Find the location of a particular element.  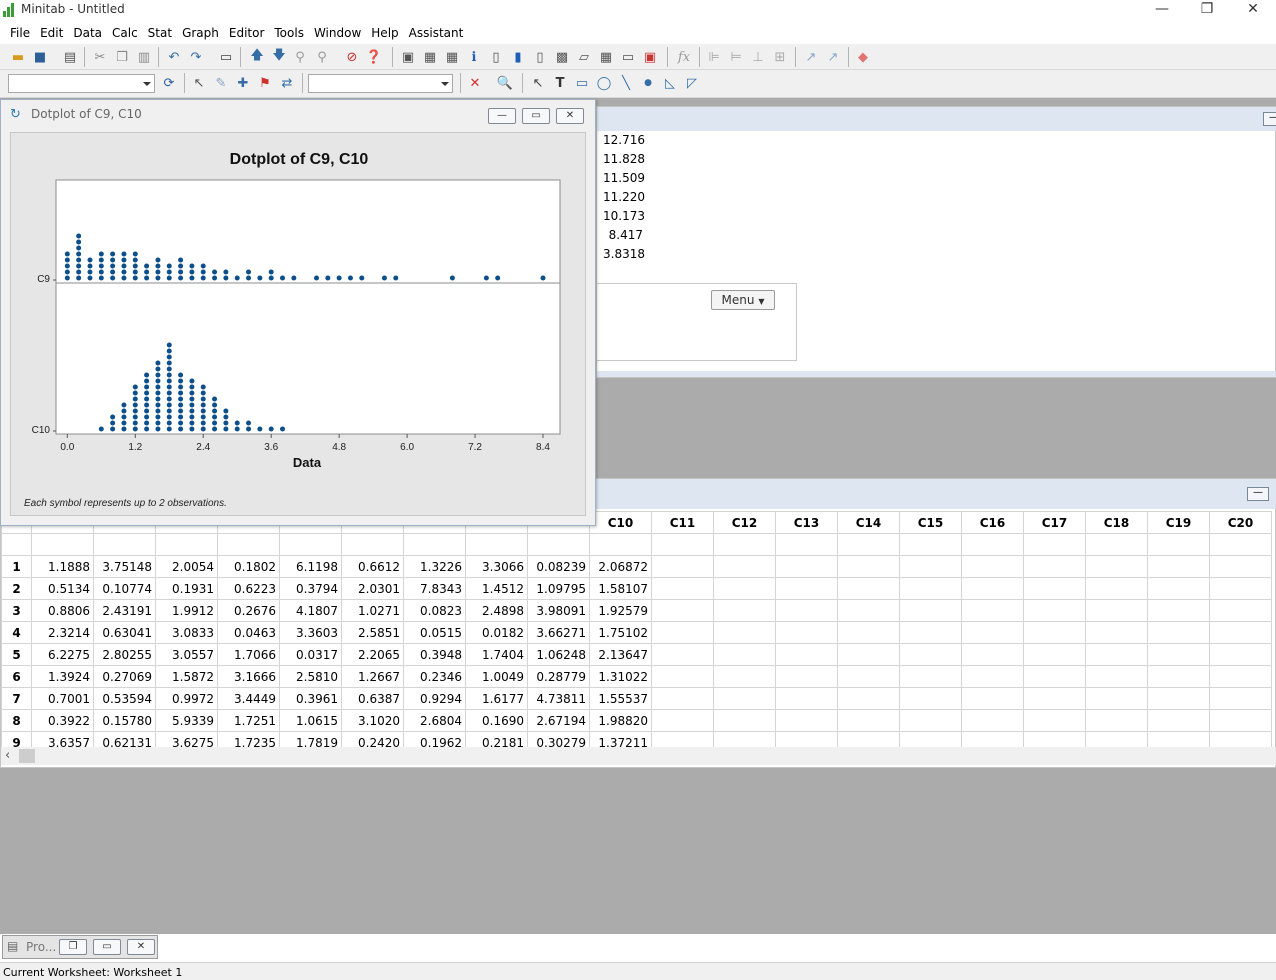

column-header: C14 is located at coordinates (868, 522).